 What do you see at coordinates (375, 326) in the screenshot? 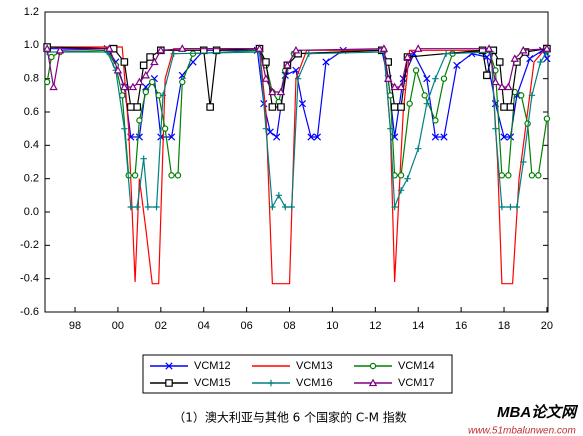
I see `x-tick-label: 12` at bounding box center [375, 326].